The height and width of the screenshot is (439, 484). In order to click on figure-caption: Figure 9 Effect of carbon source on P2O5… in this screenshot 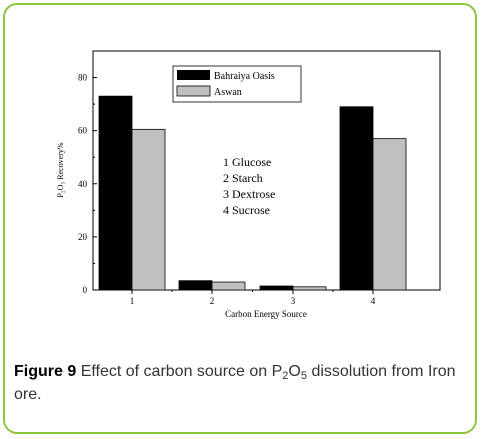, I will do `click(239, 383)`.